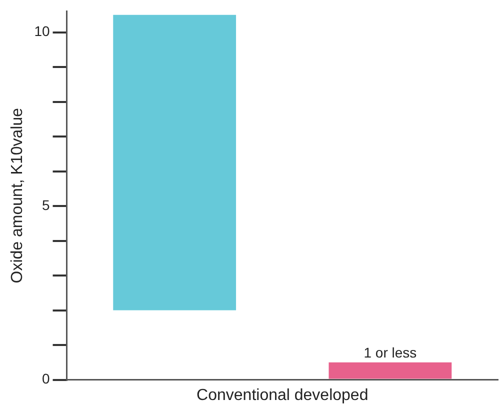 The height and width of the screenshot is (413, 502). Describe the element at coordinates (390, 352) in the screenshot. I see `data-label: 1 or less` at that location.